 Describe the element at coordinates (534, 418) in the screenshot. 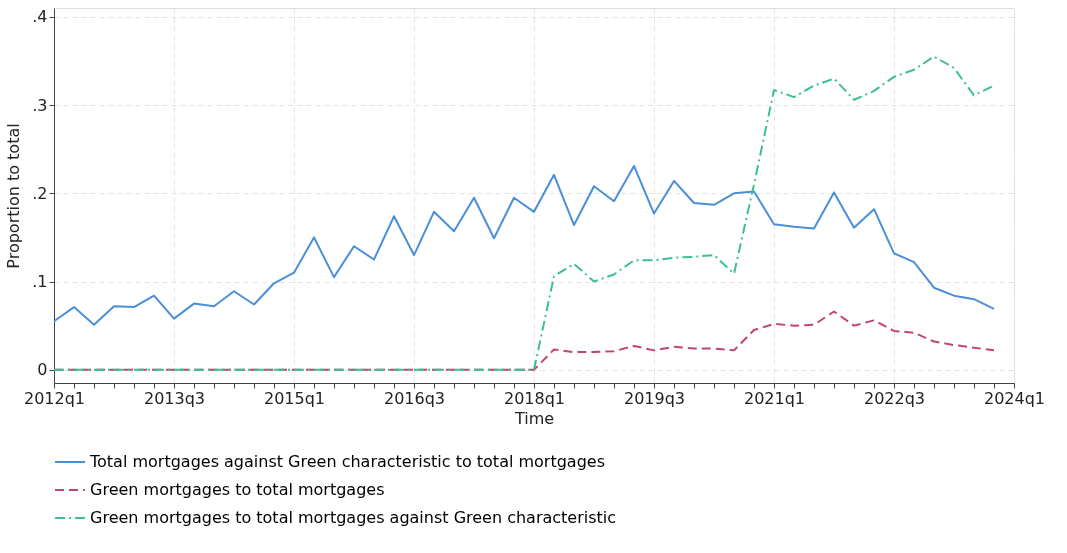

I see `x-axis-title: Time` at that location.